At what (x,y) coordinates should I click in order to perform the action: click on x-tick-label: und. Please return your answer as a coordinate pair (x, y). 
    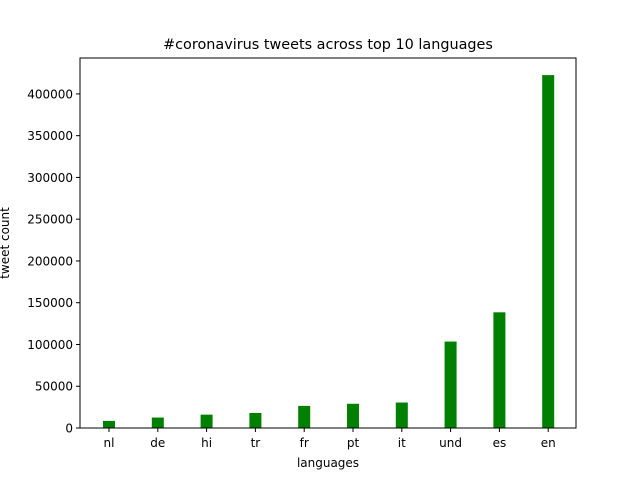
    Looking at the image, I should click on (450, 443).